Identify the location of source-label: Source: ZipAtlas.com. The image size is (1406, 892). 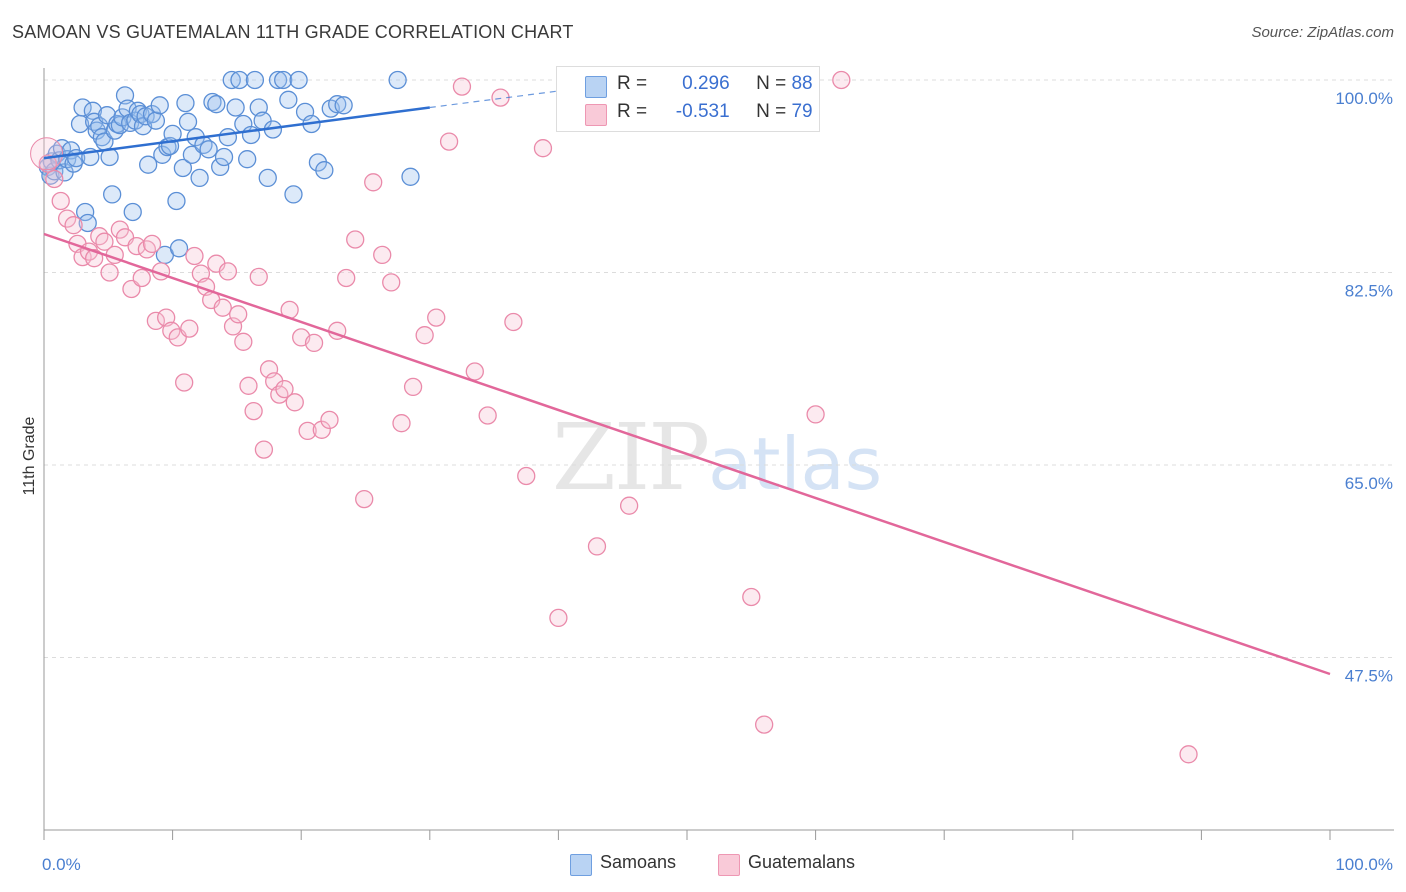
(1322, 32).